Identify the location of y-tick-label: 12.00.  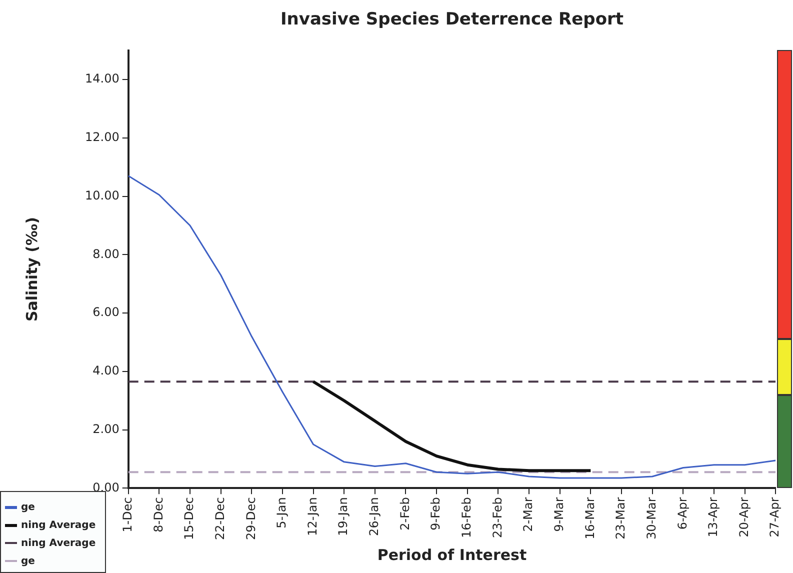
(102, 137).